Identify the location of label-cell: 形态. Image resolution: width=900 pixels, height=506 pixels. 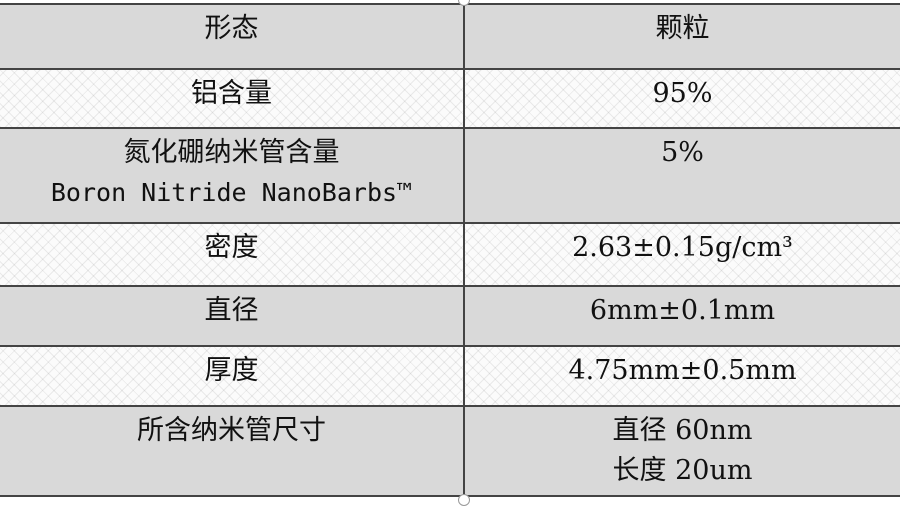
(232, 36).